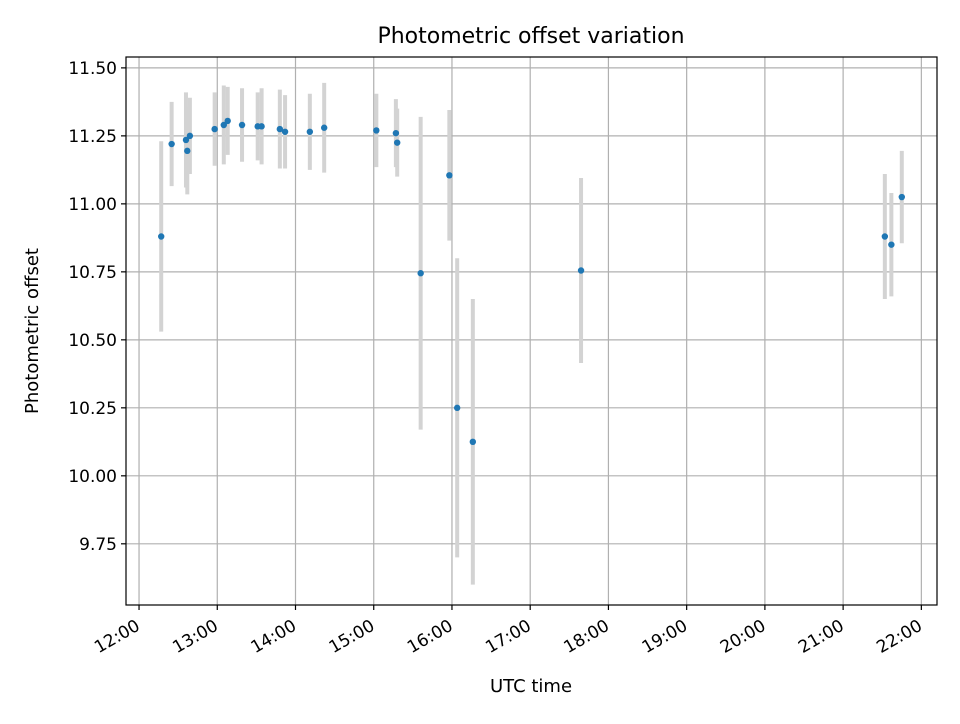  What do you see at coordinates (92, 477) in the screenshot?
I see `y-tick-label: 10.00` at bounding box center [92, 477].